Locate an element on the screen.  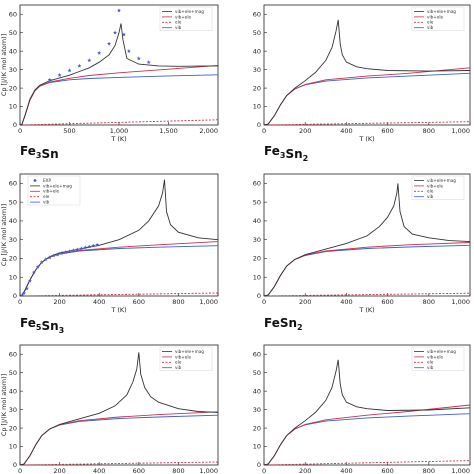
x-tick-label: 500 is located at coordinates (69, 131).